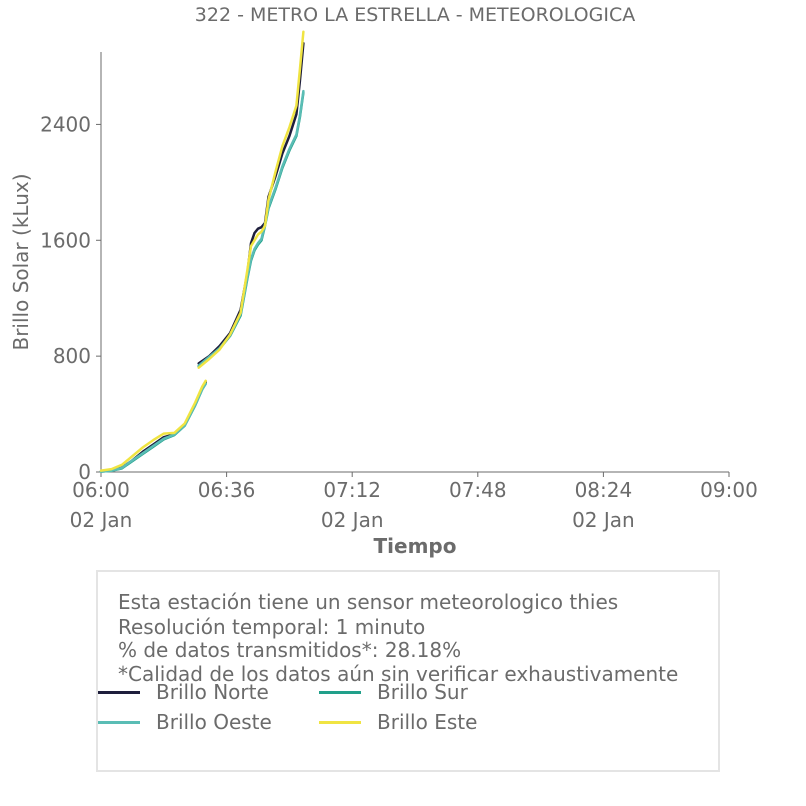 This screenshot has height=806, width=806. I want to click on series-line-brillo-oeste, so click(153, 427).